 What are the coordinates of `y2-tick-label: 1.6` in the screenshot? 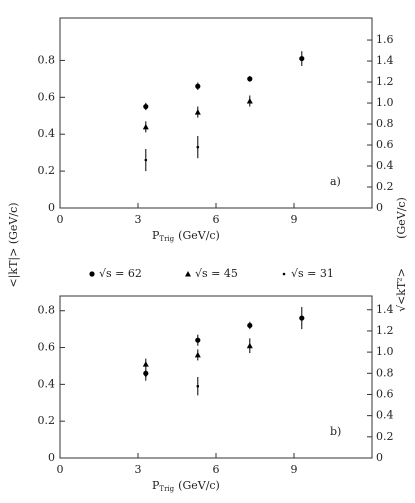 It's located at (385, 39).